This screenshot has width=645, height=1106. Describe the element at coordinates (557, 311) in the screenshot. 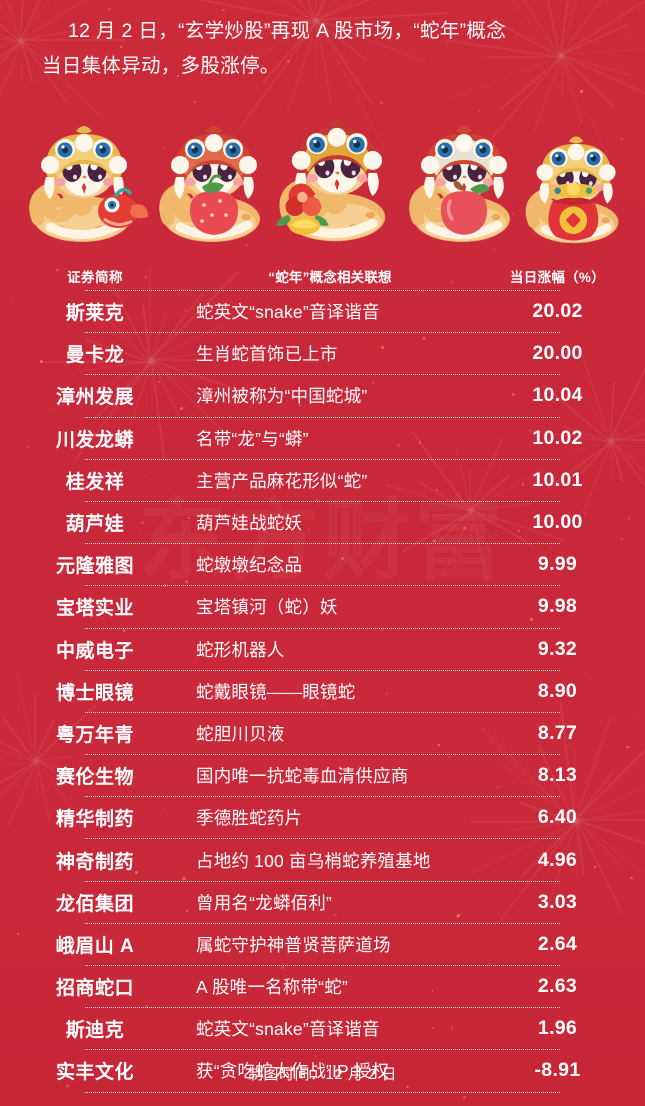

I see `cell-change-percent: 20.02` at that location.